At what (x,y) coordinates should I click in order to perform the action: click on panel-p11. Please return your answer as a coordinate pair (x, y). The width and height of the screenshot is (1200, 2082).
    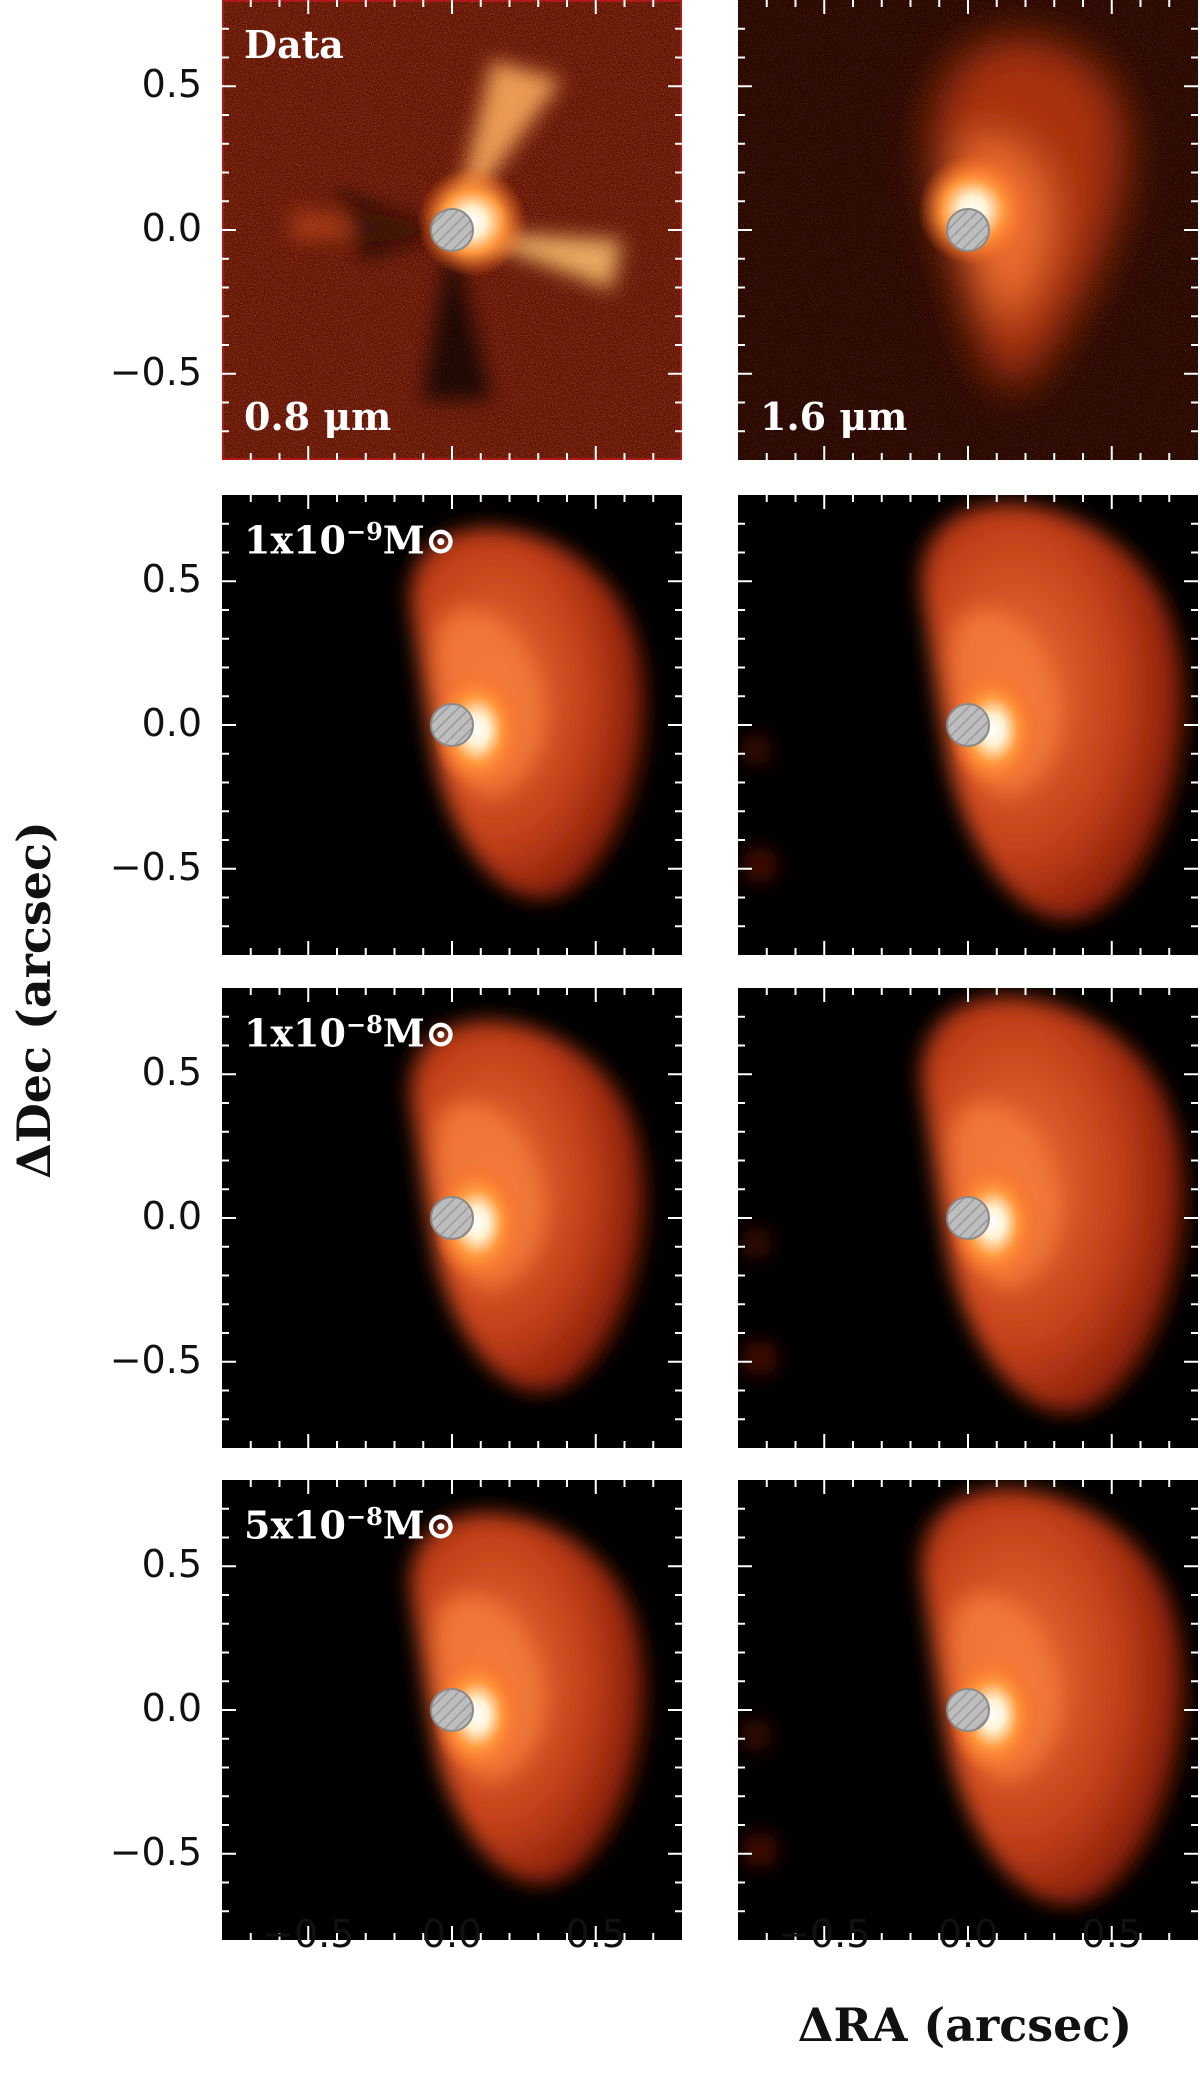
    Looking at the image, I should click on (968, 725).